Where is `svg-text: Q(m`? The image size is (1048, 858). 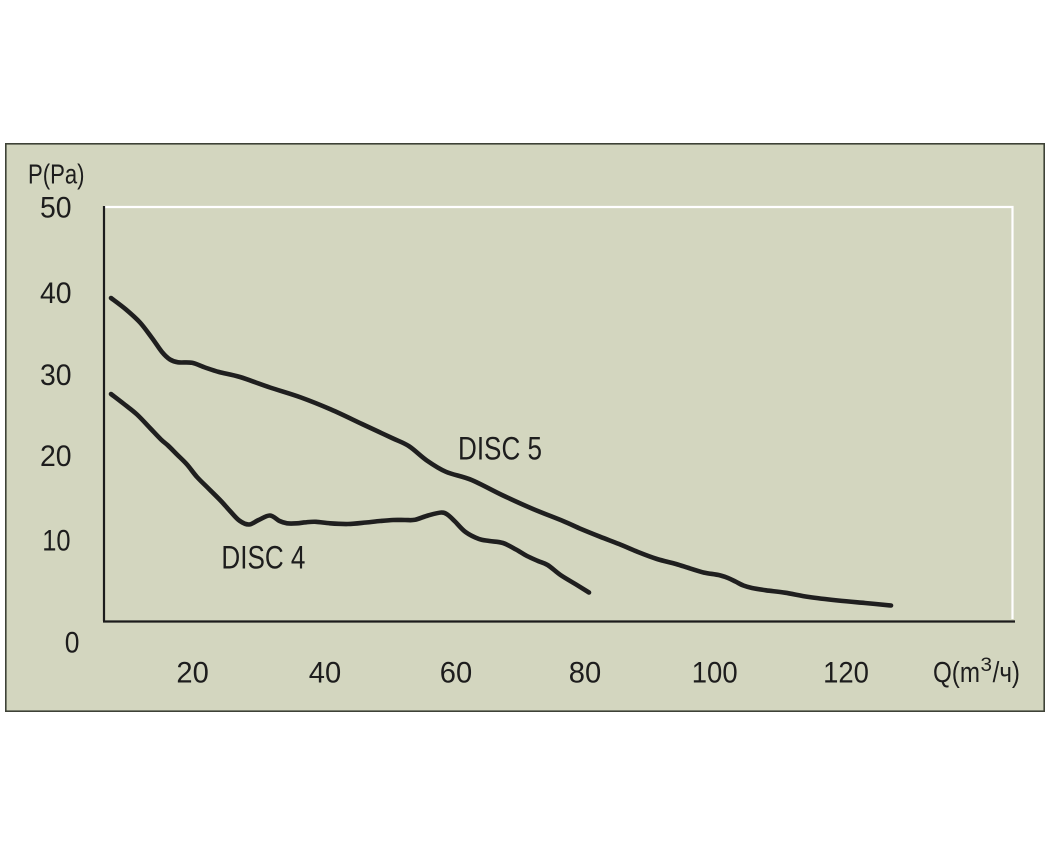
svg-text: Q(m is located at coordinates (956, 673).